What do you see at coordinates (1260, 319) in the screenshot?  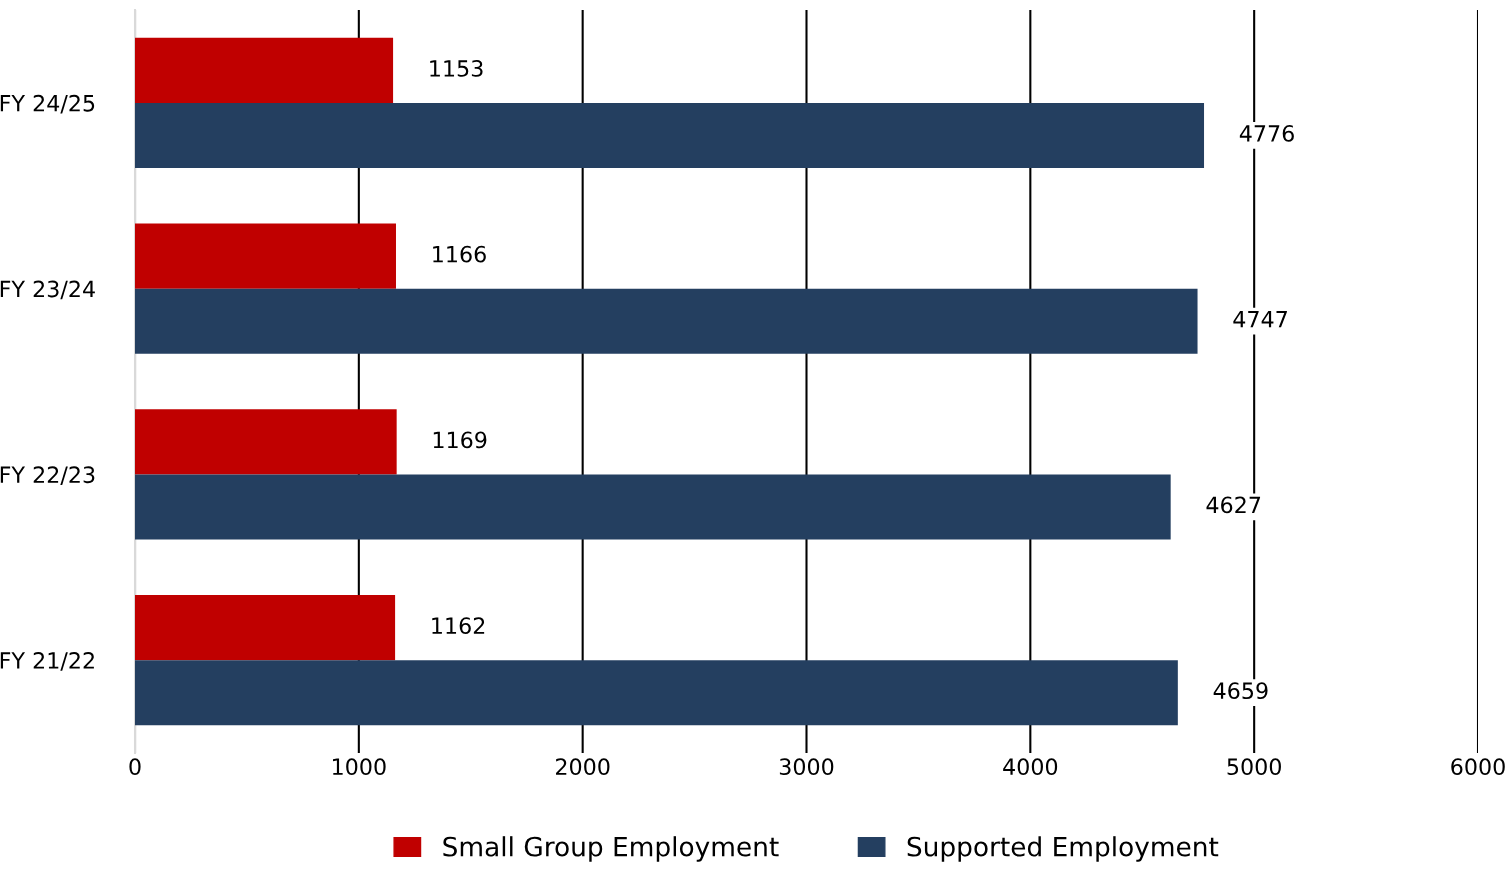 I see `data-label: 4747` at bounding box center [1260, 319].